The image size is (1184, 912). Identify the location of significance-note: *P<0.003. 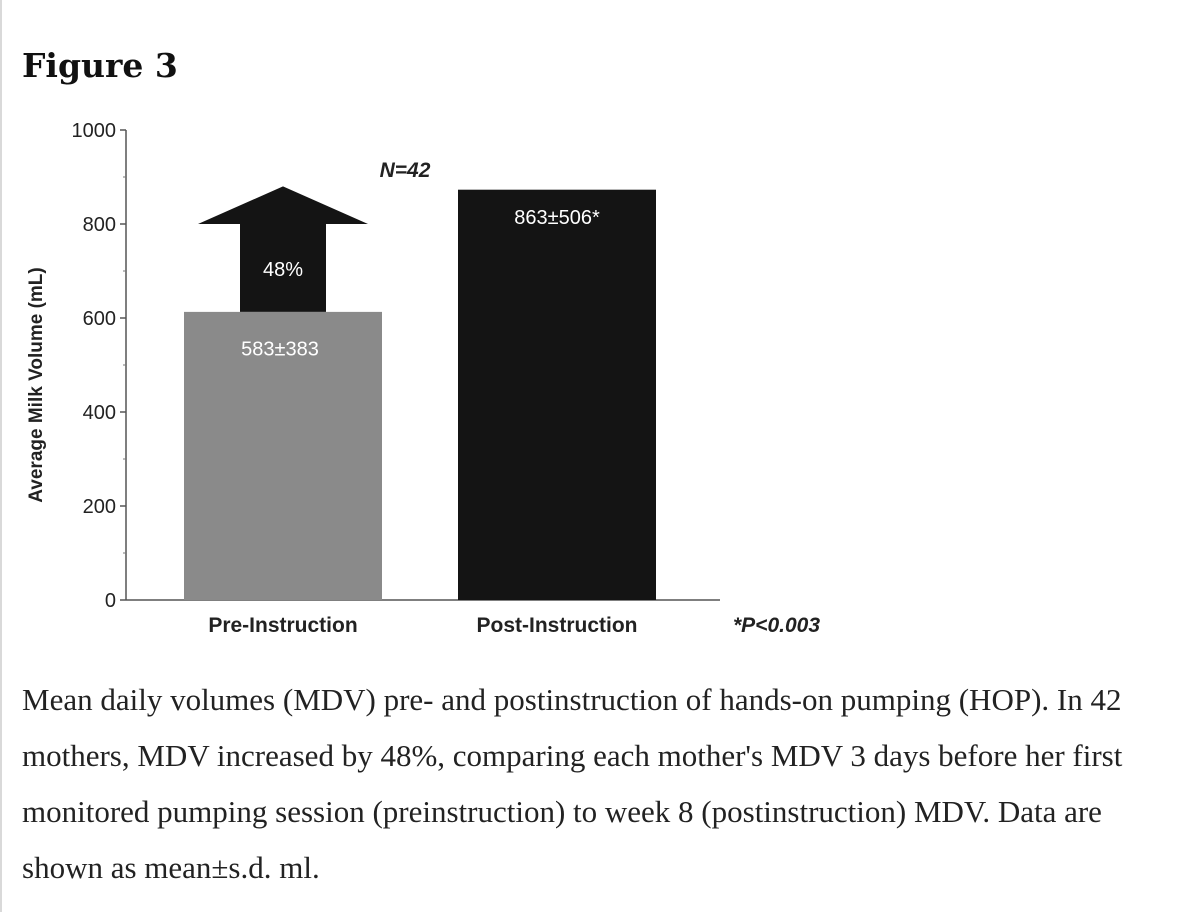
(776, 625).